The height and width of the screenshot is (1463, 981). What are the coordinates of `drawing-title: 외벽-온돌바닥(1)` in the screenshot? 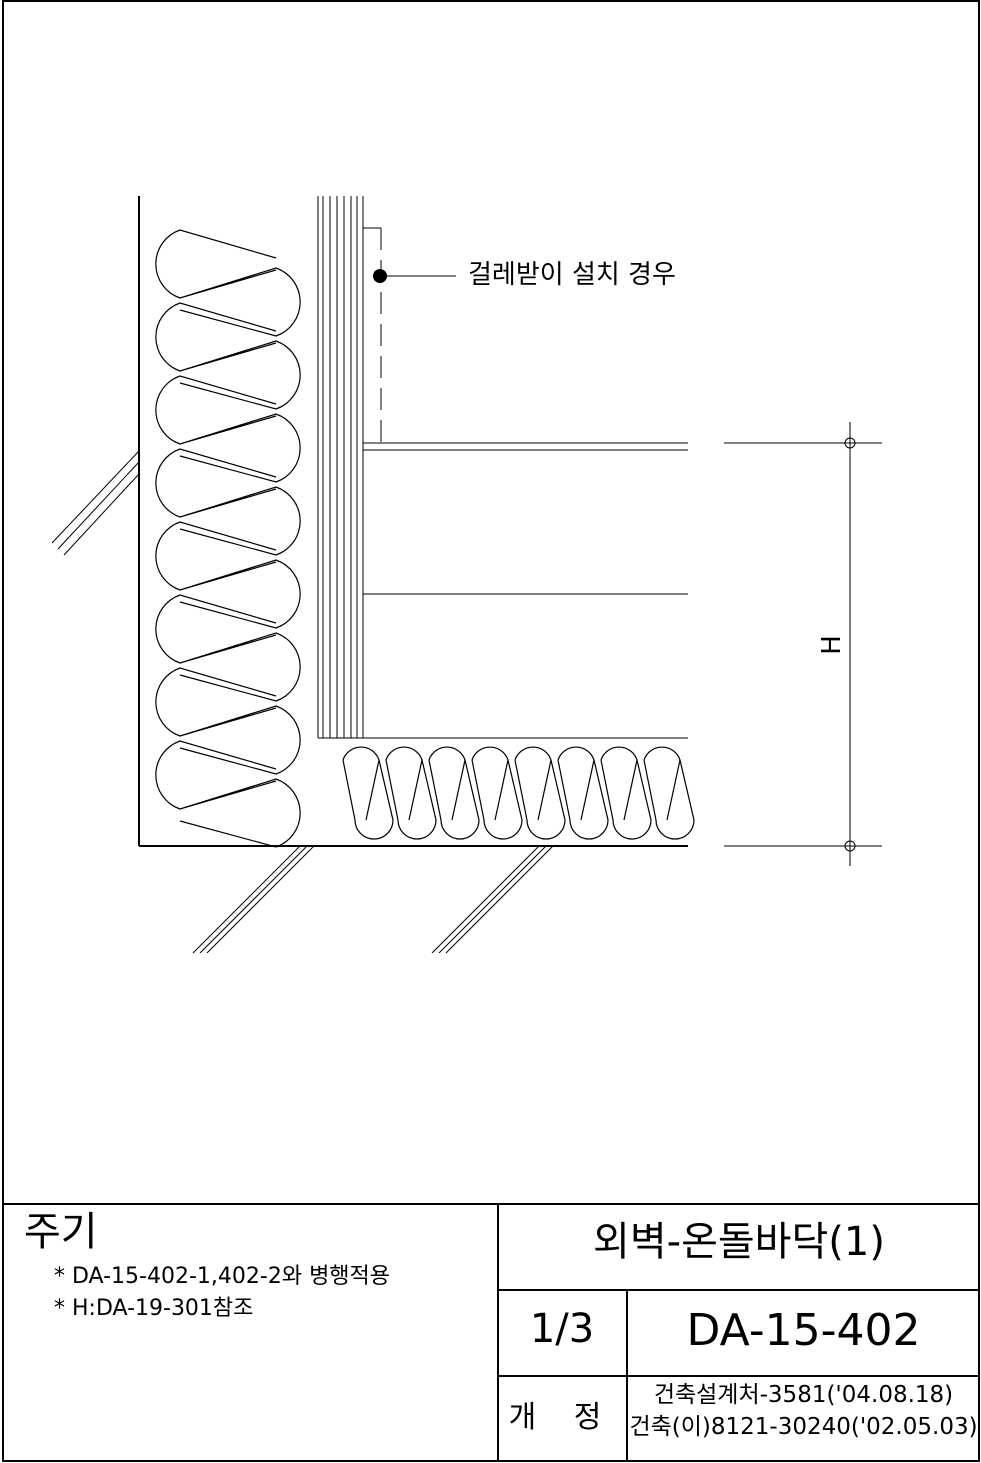 It's located at (739, 1242).